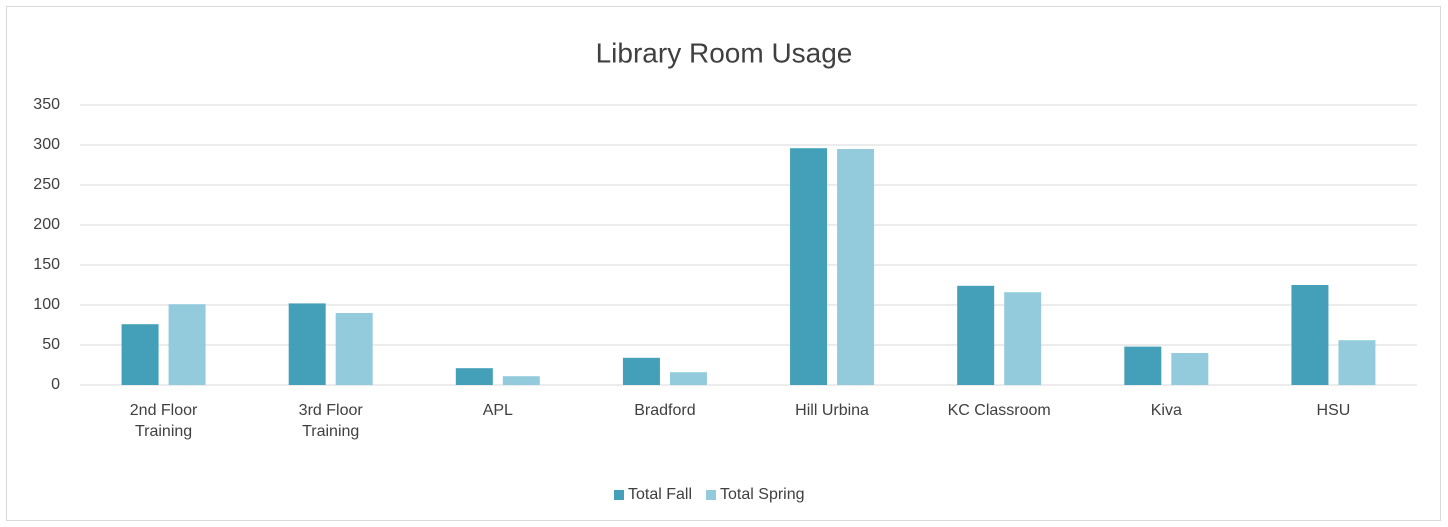 This screenshot has height=527, width=1448. I want to click on x-tick-label: APL, so click(497, 410).